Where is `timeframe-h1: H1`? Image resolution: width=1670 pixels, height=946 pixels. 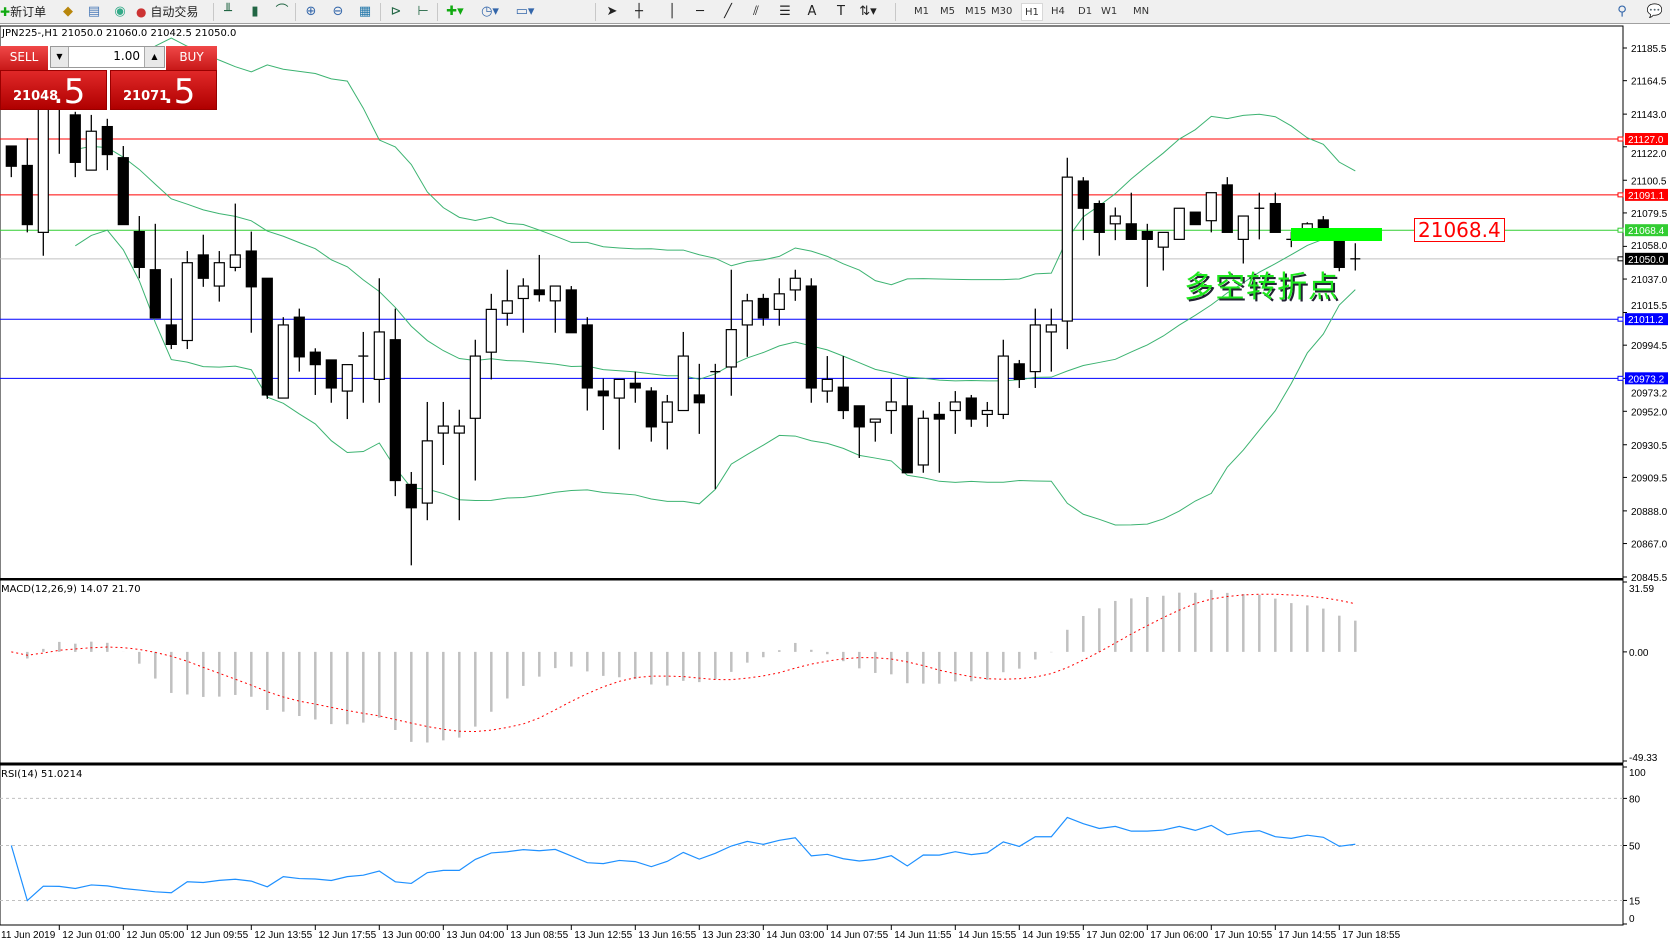 timeframe-h1: H1 is located at coordinates (1032, 12).